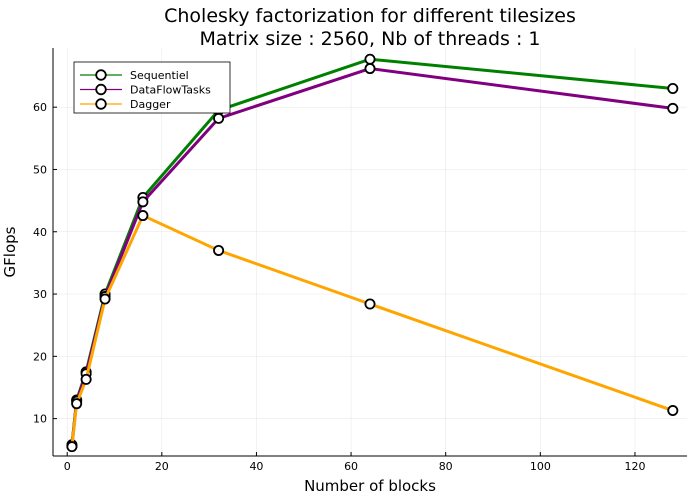  I want to click on x-tick-label: 60, so click(351, 466).